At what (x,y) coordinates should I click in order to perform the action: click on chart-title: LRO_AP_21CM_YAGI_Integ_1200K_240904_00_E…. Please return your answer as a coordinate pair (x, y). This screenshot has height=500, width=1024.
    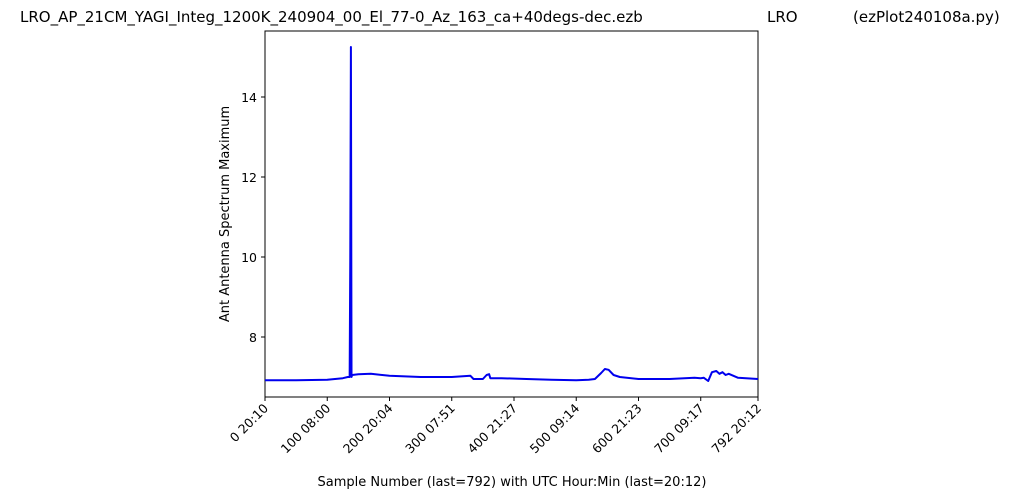
    Looking at the image, I should click on (331, 17).